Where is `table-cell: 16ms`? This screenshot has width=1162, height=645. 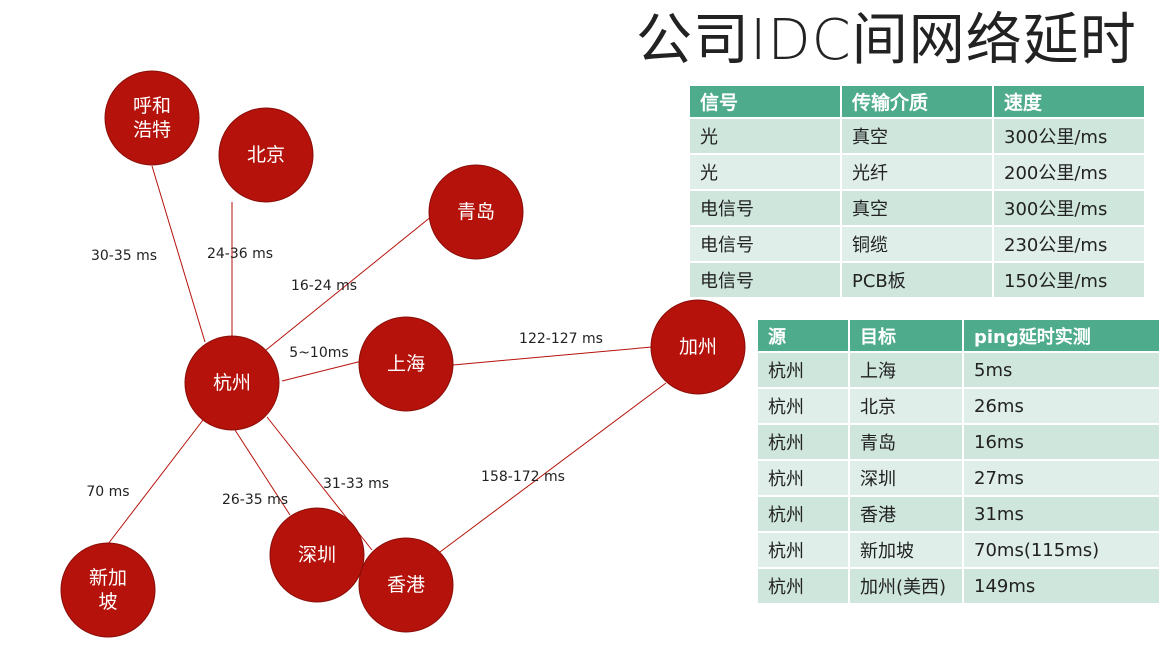 table-cell: 16ms is located at coordinates (1061, 442).